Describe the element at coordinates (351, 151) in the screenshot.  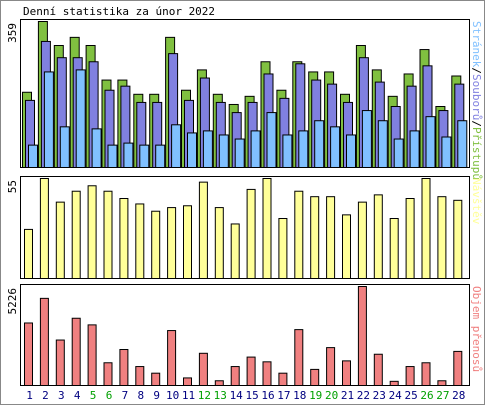
I see `bar-stránek-day-21` at that location.